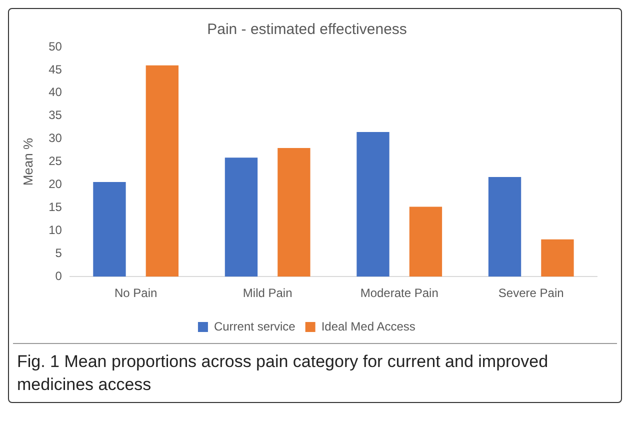 This screenshot has width=628, height=446. I want to click on y-tick-label: 25, so click(55, 161).